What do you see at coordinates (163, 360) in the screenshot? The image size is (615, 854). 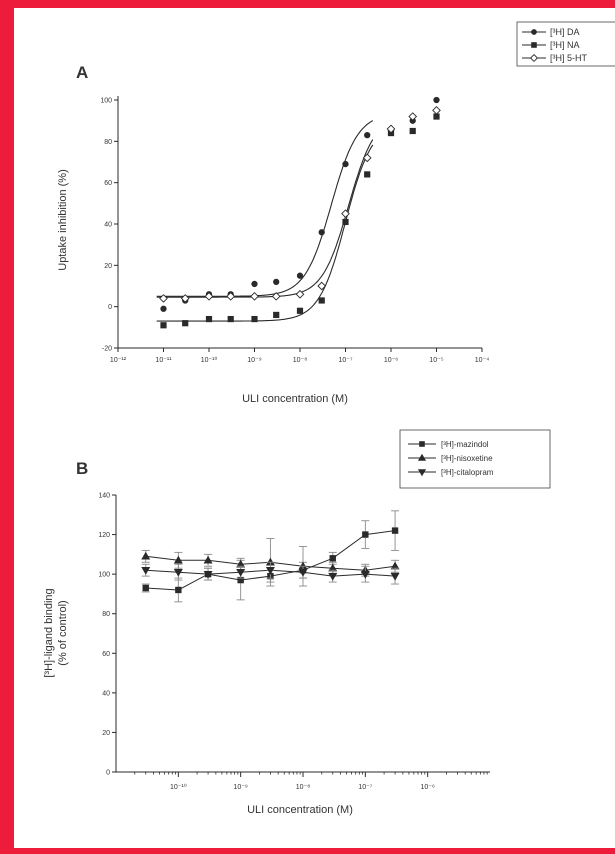 I see `panel-a-x-tick-label: 10⁻¹¹` at bounding box center [163, 360].